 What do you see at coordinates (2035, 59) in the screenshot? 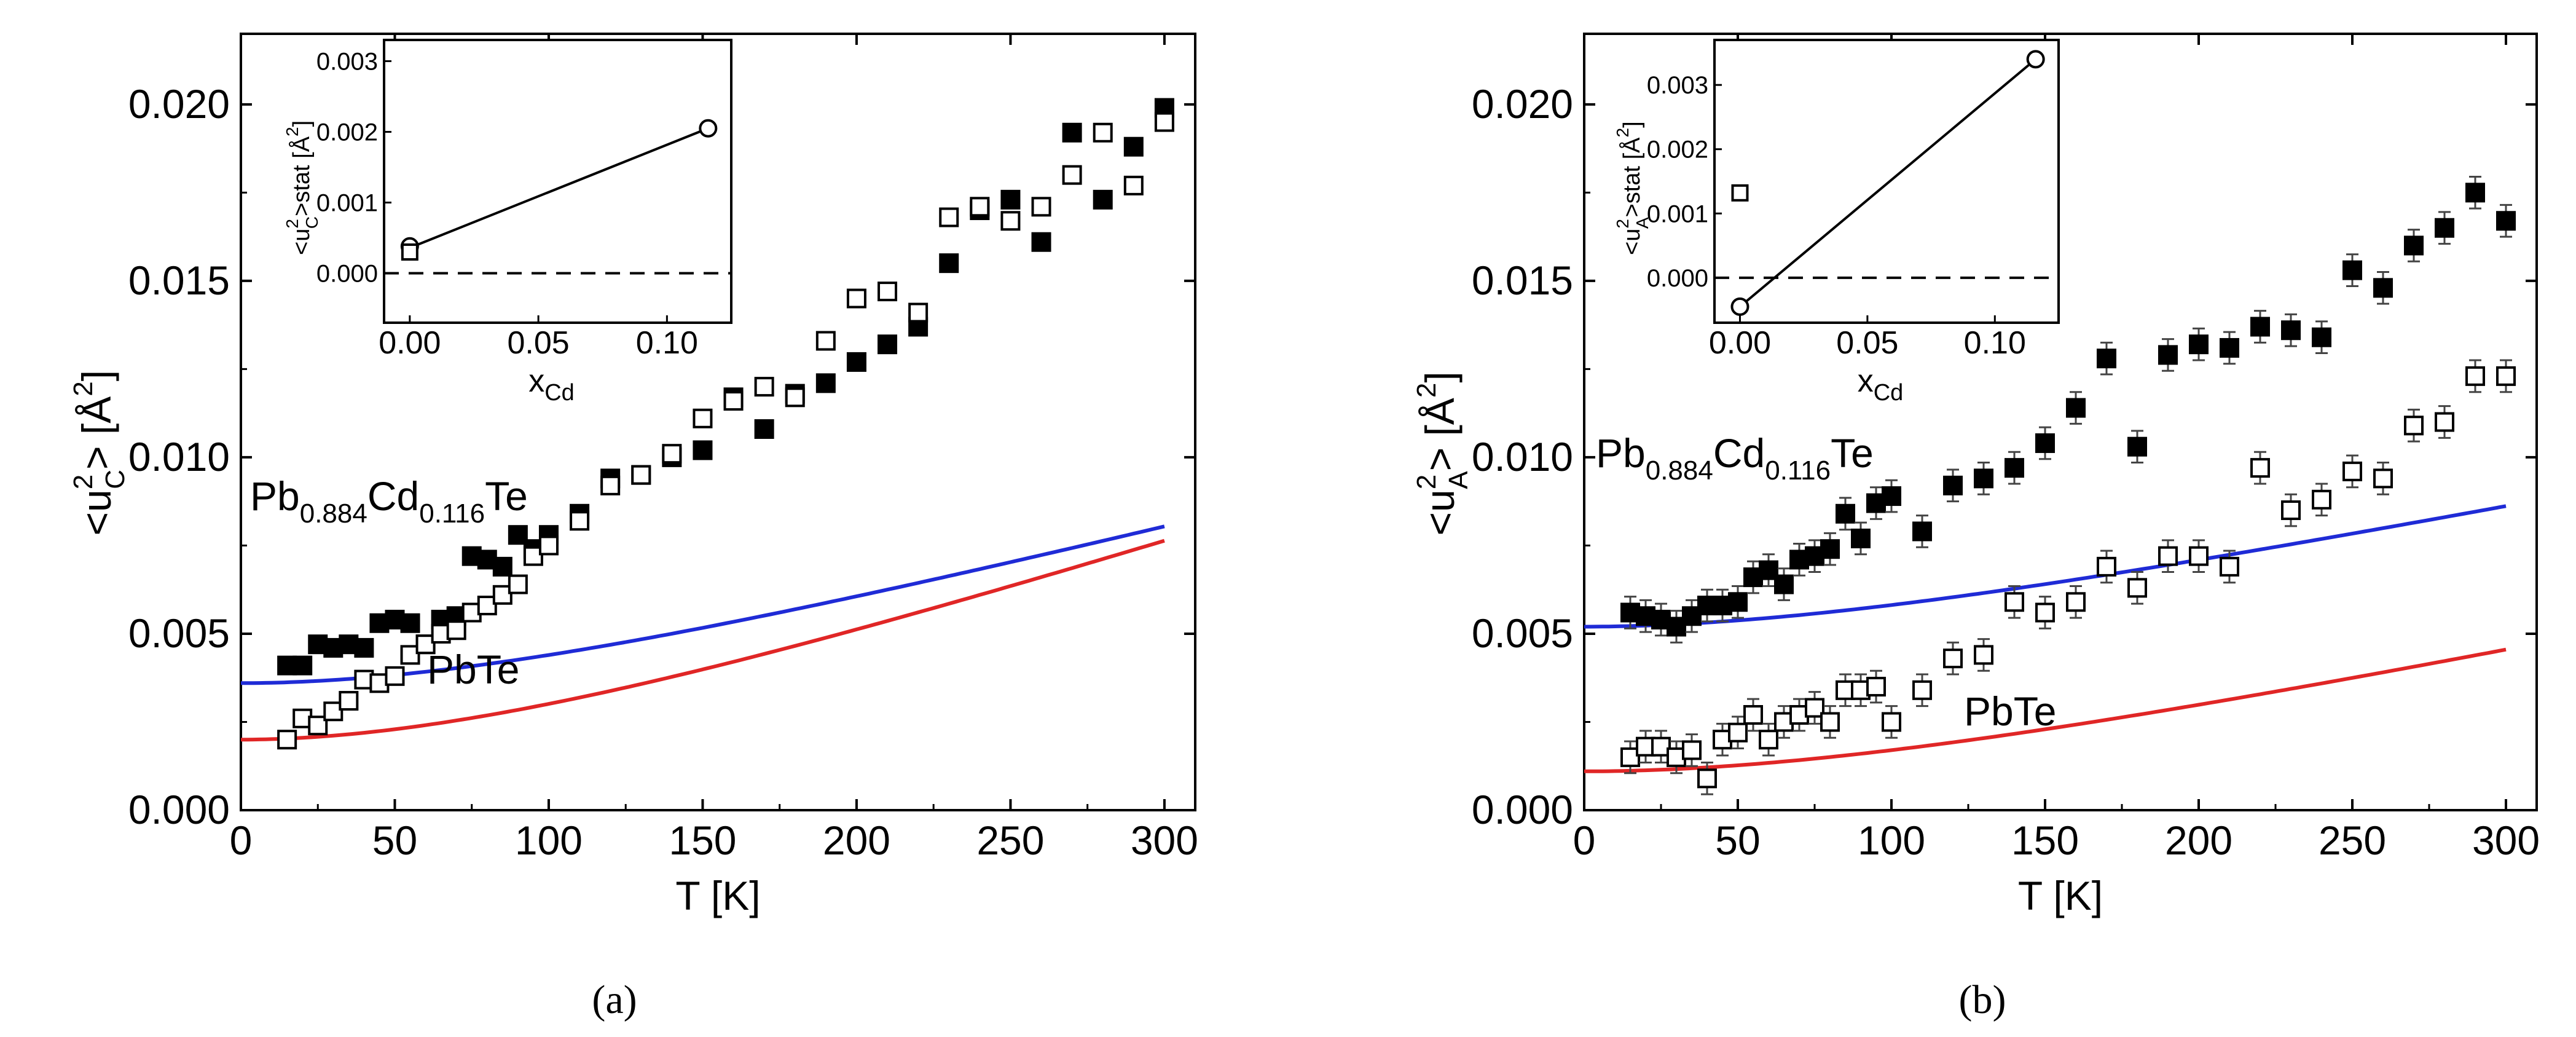
I see `inset-point-circle` at bounding box center [2035, 59].